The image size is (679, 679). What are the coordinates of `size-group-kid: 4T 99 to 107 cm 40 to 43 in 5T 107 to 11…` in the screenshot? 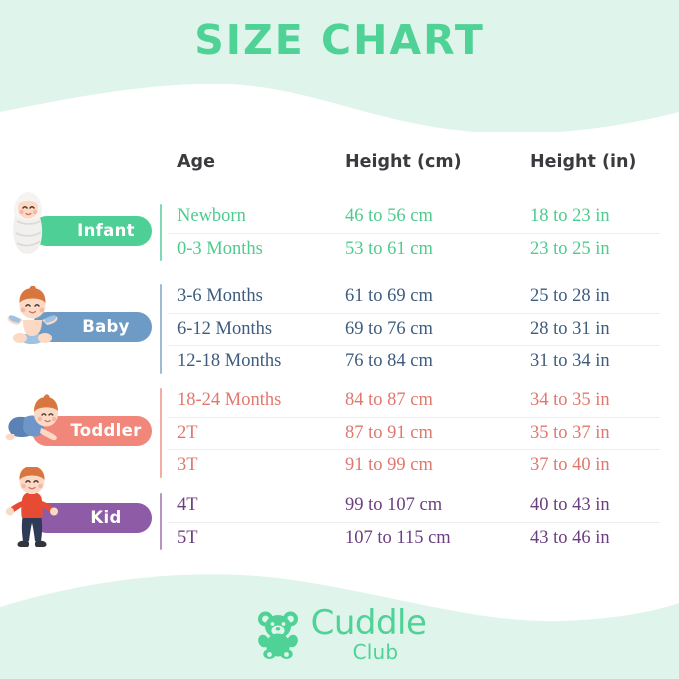 It's located at (339, 521).